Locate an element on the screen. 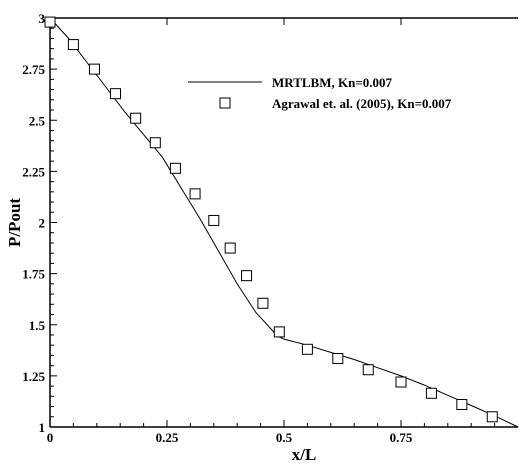 The height and width of the screenshot is (464, 519). y-tick-label: 2.75 is located at coordinates (33, 69).